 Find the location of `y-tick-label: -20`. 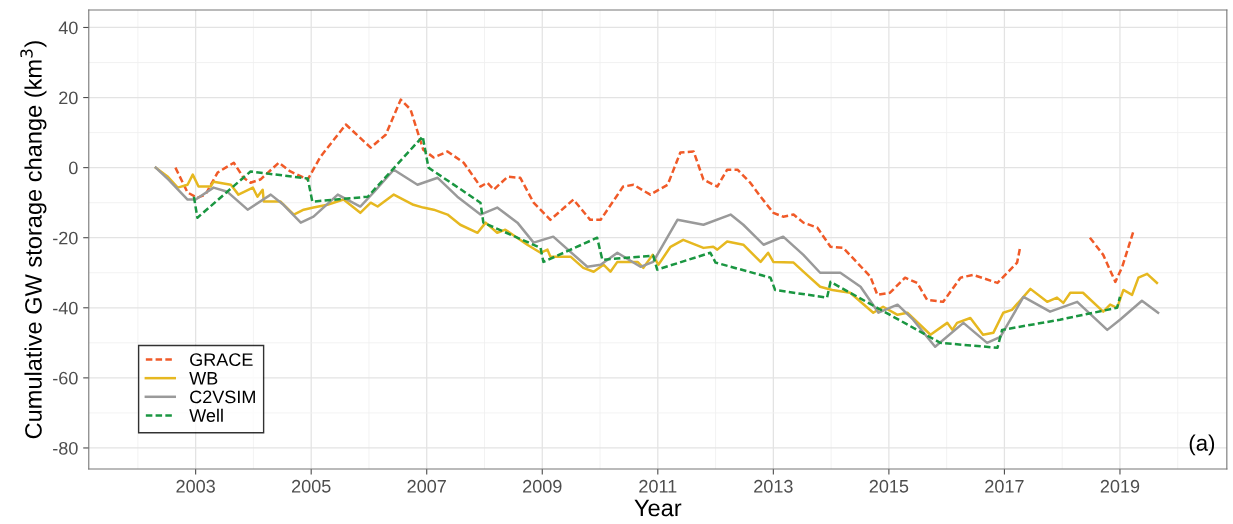

y-tick-label: -20 is located at coordinates (65, 238).